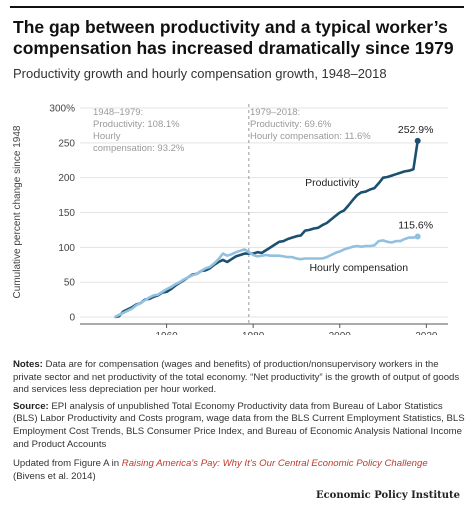 The width and height of the screenshot is (474, 511). I want to click on y-tick-label: 150, so click(66, 213).